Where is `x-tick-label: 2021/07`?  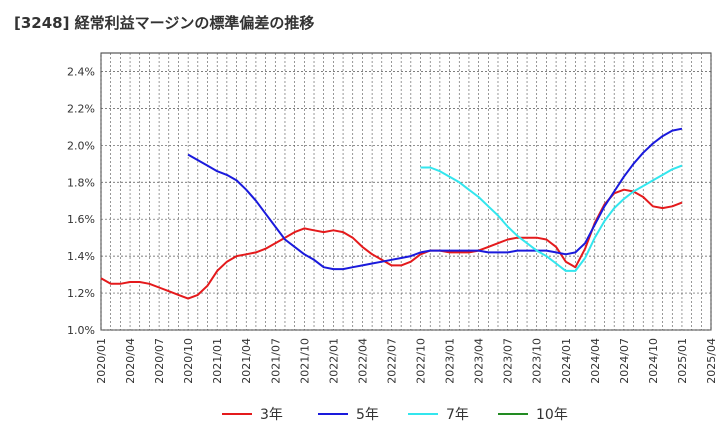 x-tick-label: 2021/07 is located at coordinates (275, 361).